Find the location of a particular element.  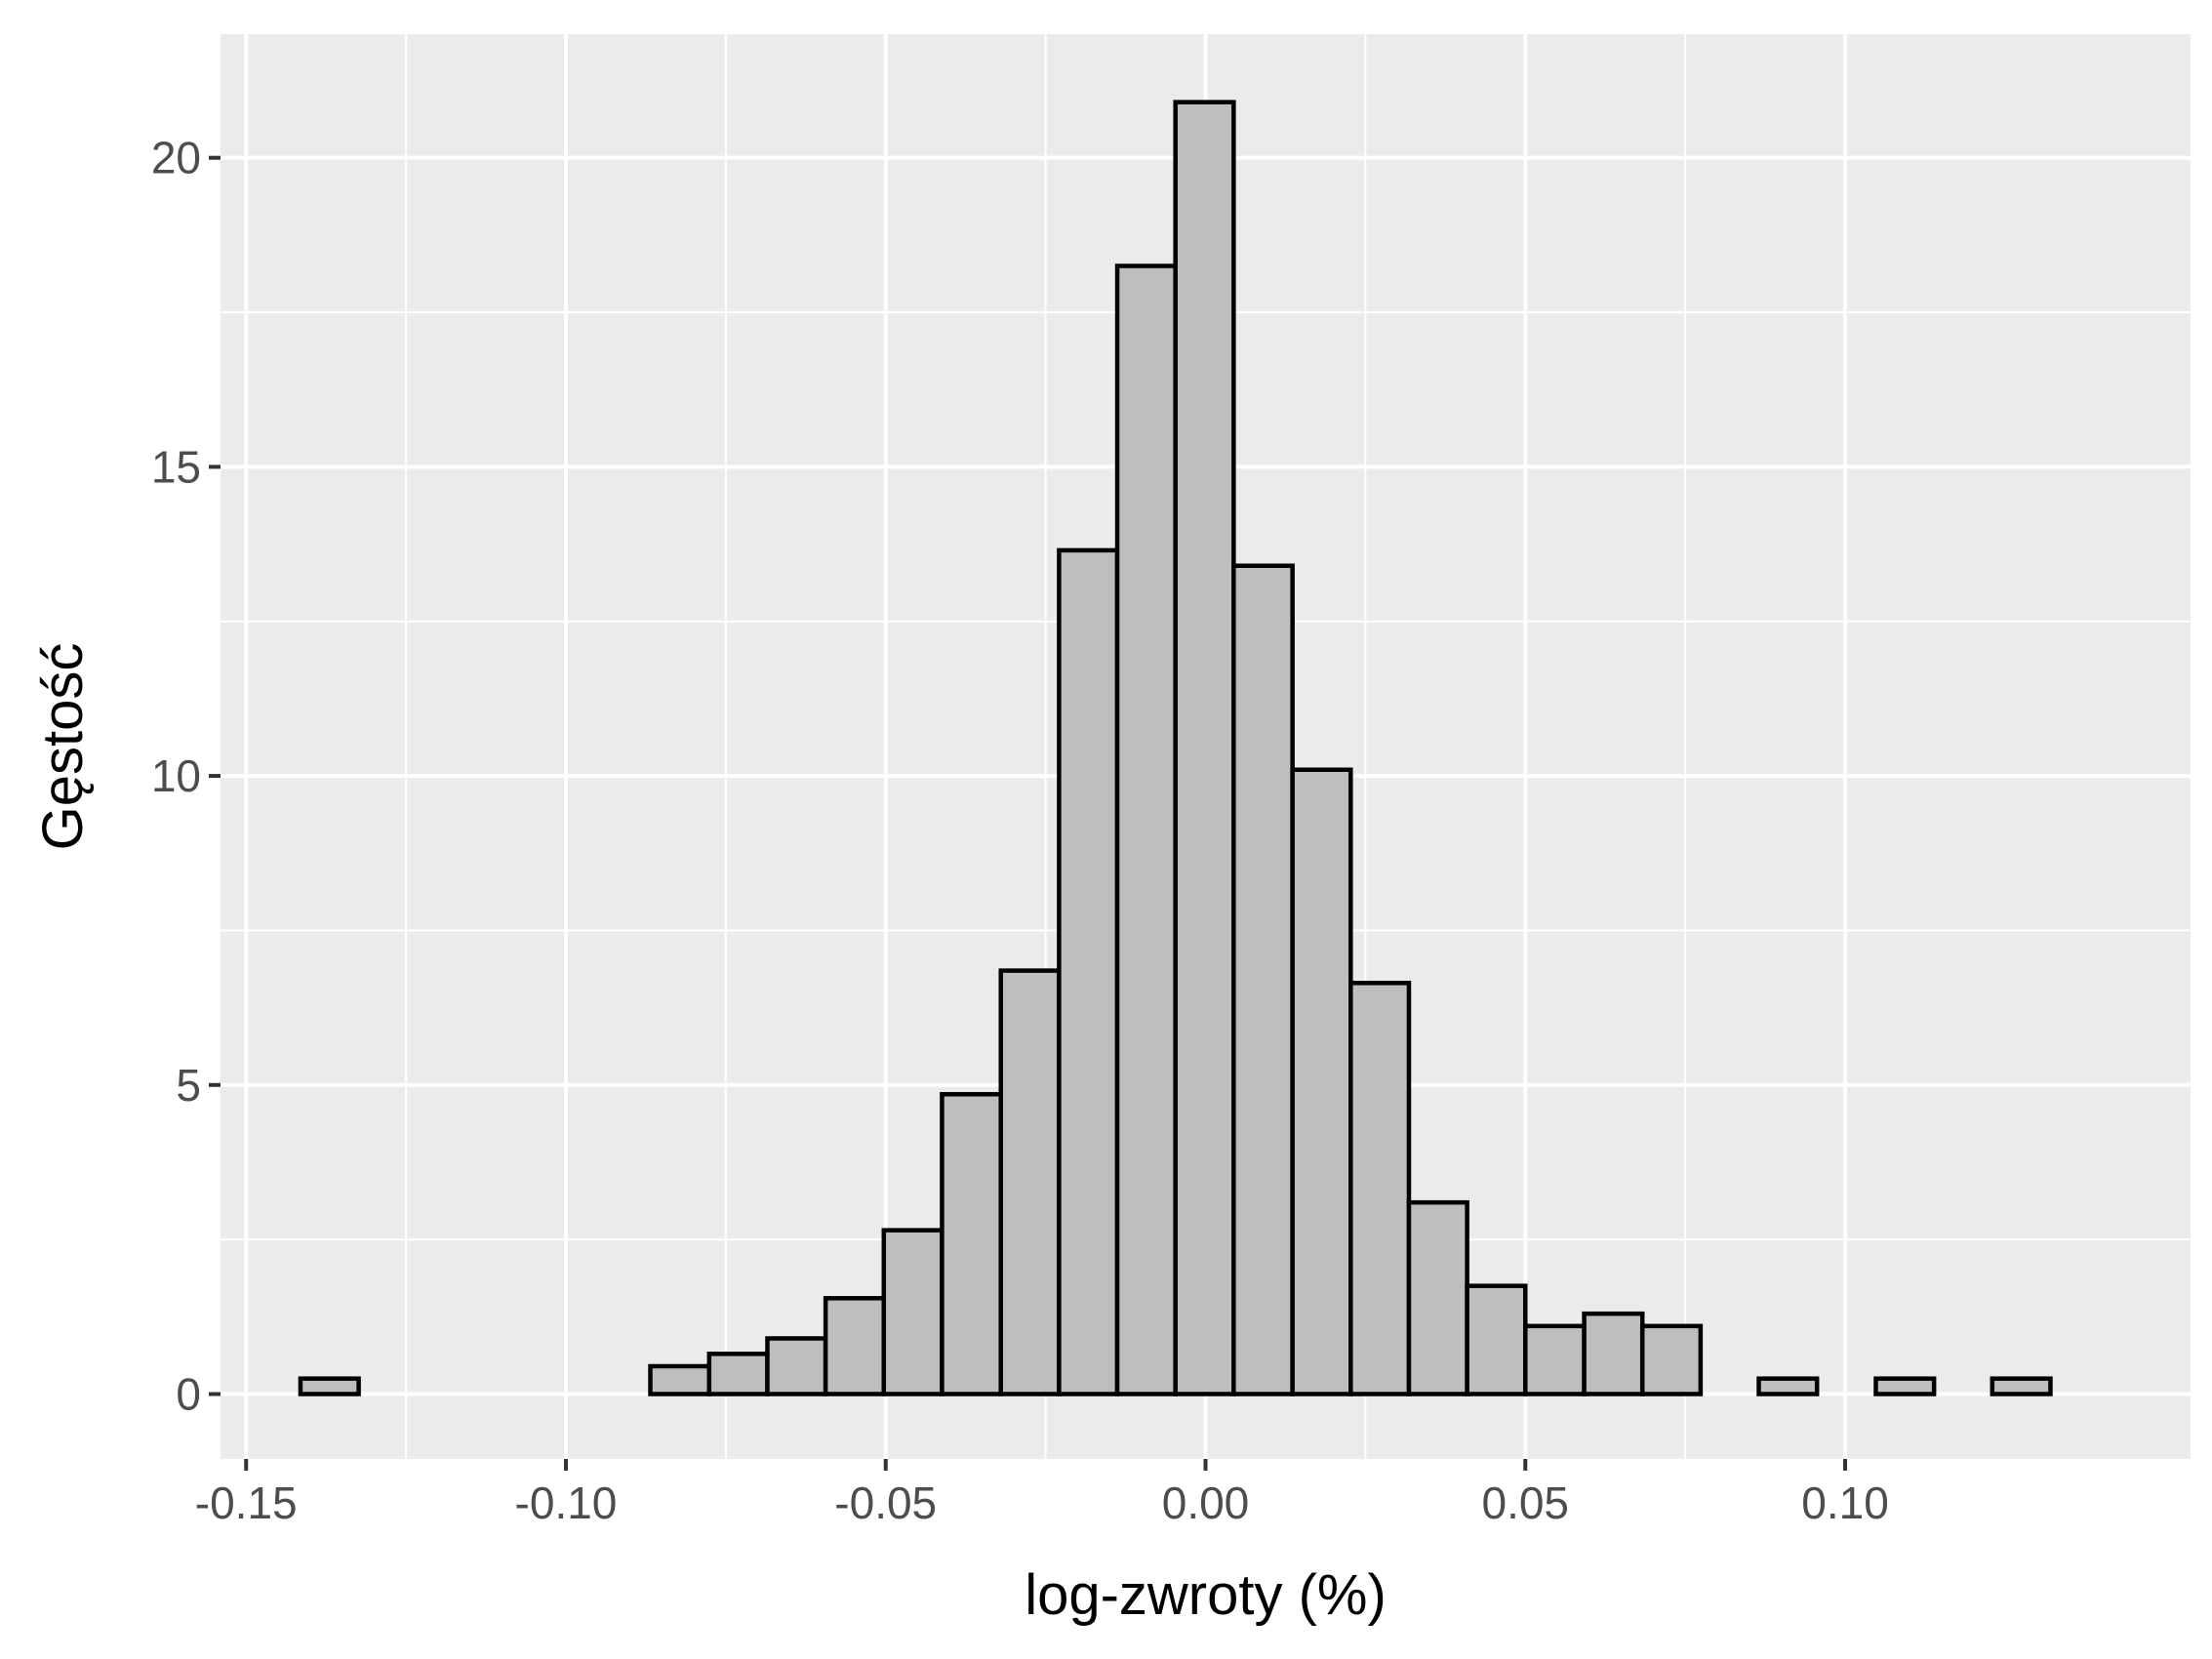

x-tick-label: -0.05 is located at coordinates (886, 1502).